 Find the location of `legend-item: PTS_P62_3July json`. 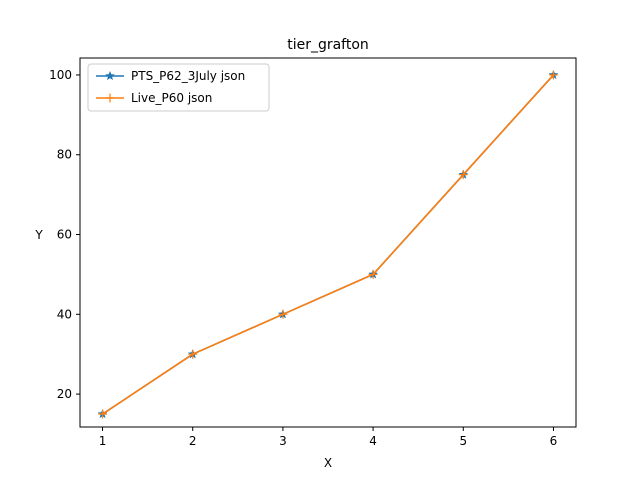

legend-item: PTS_P62_3July json is located at coordinates (170, 76).